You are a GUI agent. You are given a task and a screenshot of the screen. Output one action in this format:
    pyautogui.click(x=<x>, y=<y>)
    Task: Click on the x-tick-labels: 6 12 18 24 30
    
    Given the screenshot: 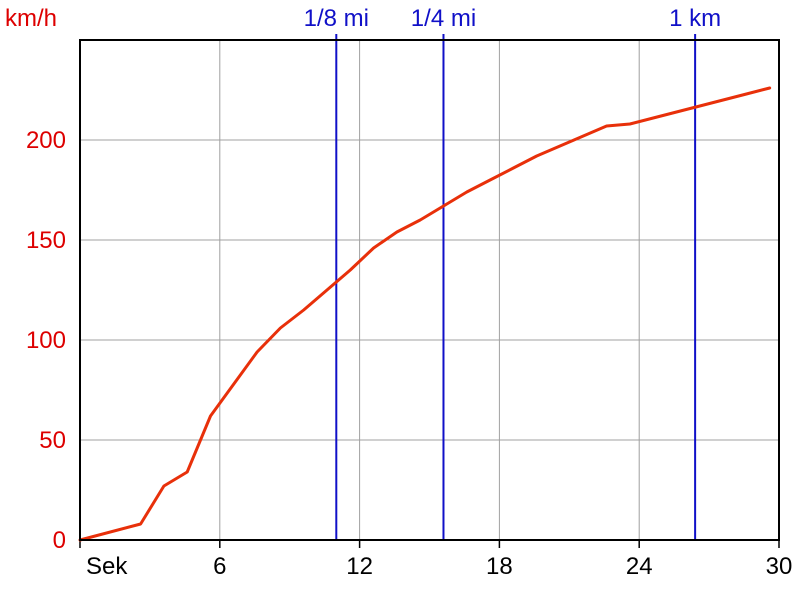 What is the action you would take?
    pyautogui.click(x=502, y=566)
    